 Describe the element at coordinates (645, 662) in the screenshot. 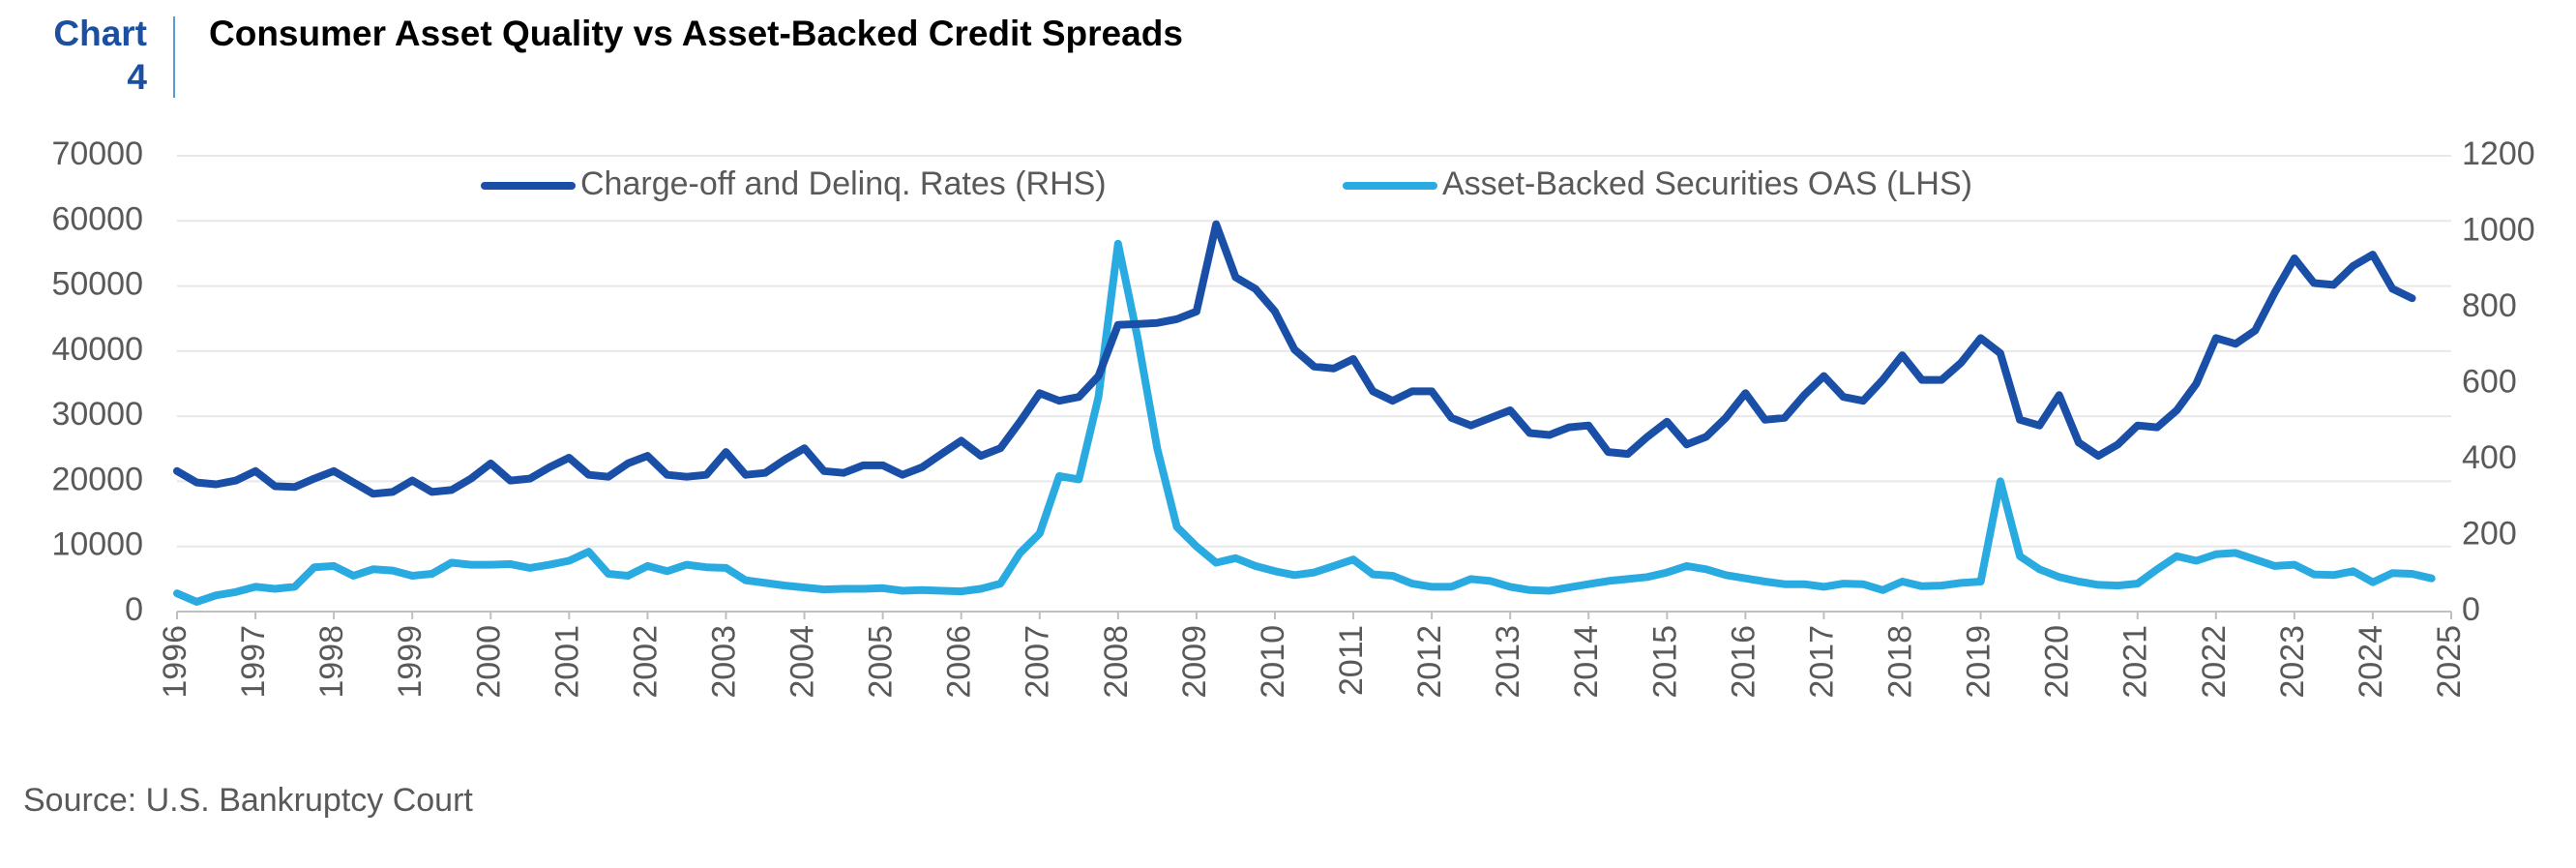

I see `x-tick-label: 2002` at that location.